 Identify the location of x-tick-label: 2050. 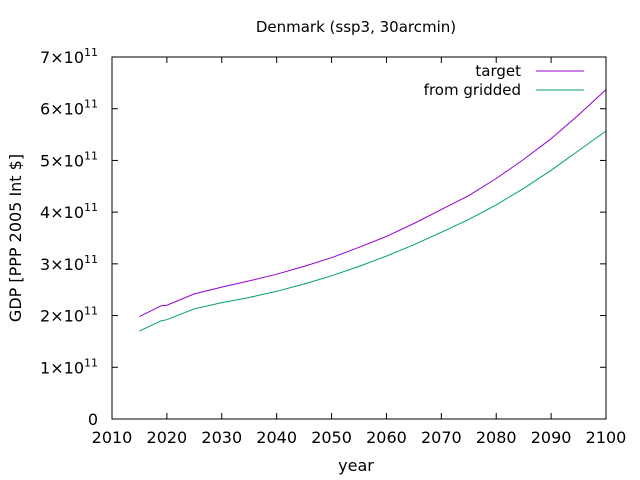
(331, 437).